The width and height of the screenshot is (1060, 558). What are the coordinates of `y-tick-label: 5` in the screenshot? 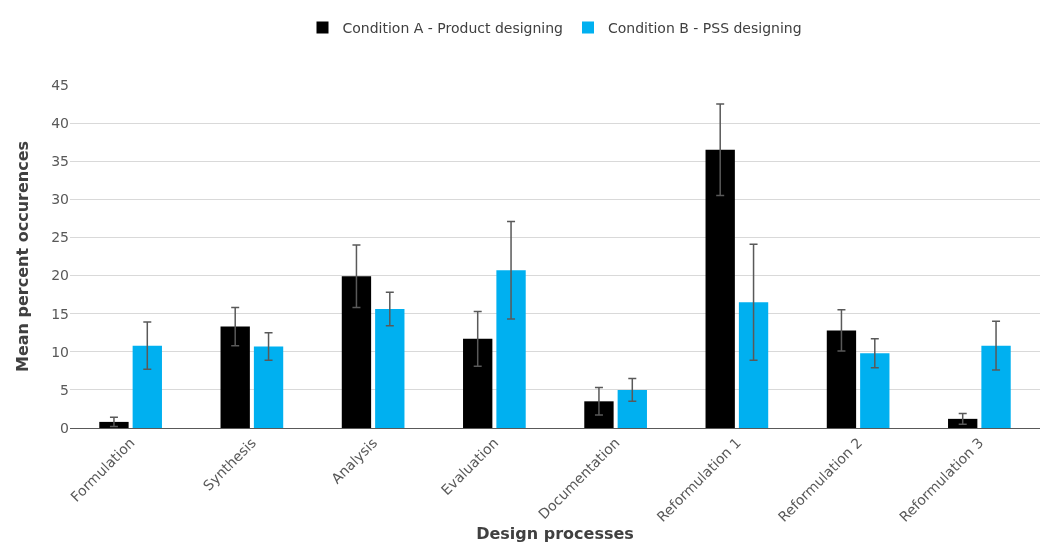 It's located at (64, 389).